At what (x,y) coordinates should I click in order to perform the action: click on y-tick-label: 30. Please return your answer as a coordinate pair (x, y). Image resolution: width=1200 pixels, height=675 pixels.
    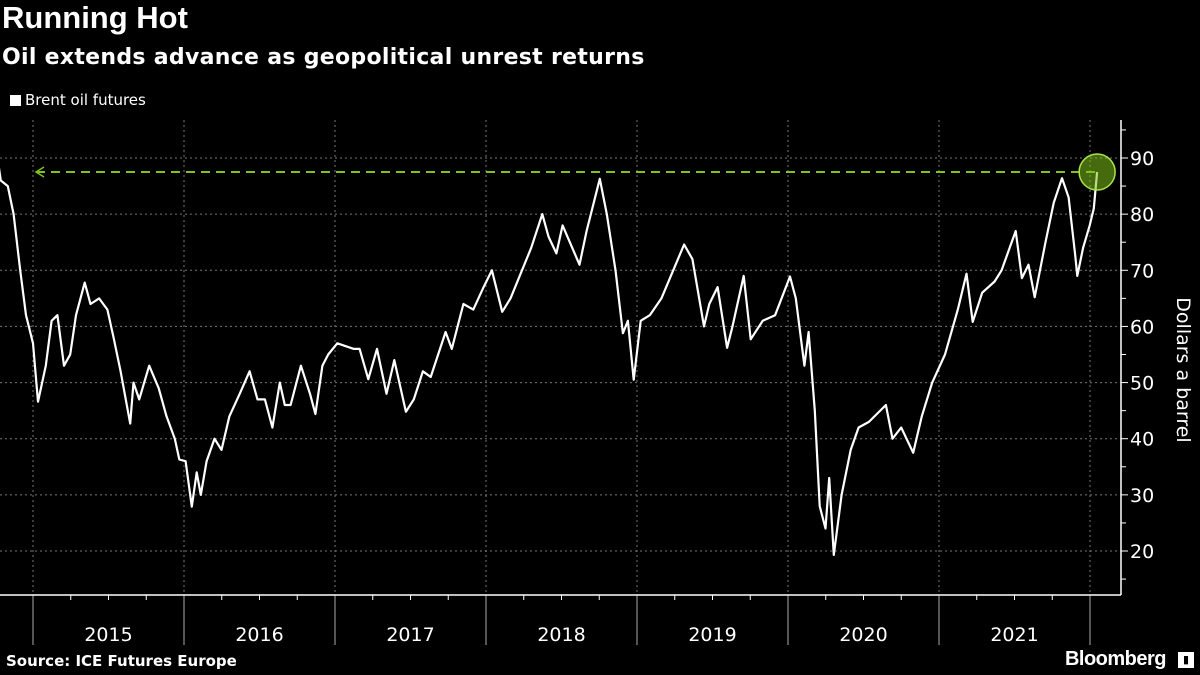
    Looking at the image, I should click on (1142, 496).